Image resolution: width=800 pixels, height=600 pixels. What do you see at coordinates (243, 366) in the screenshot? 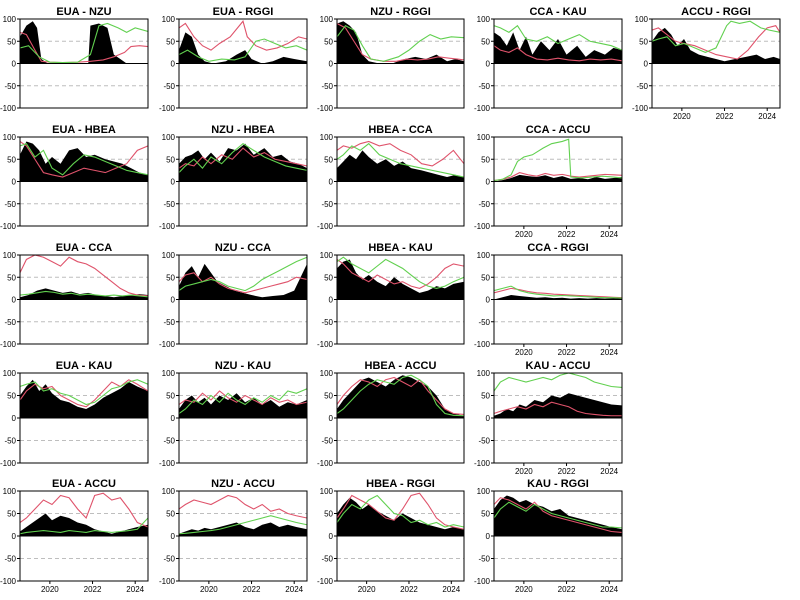
I see `panel-title: NZU - KAU` at bounding box center [243, 366].